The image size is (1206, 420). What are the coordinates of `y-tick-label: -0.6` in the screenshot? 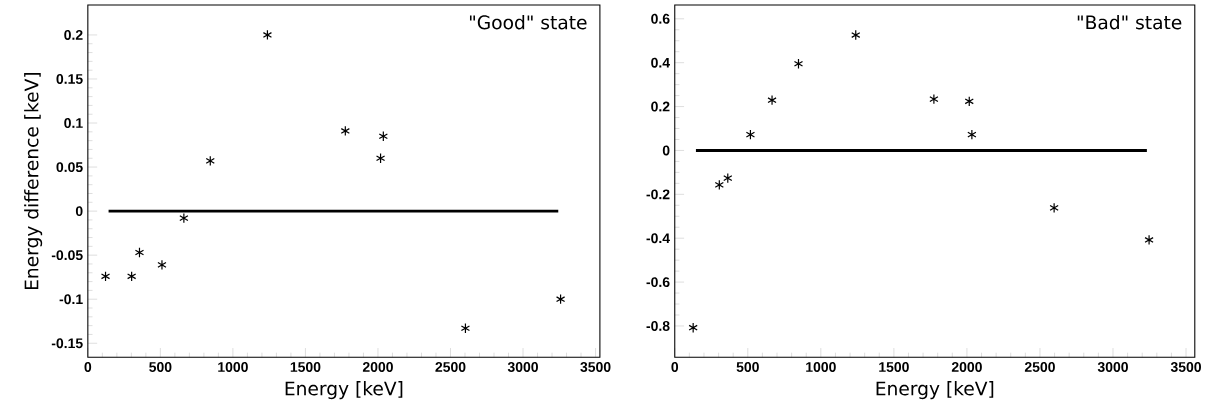 It's located at (658, 282).